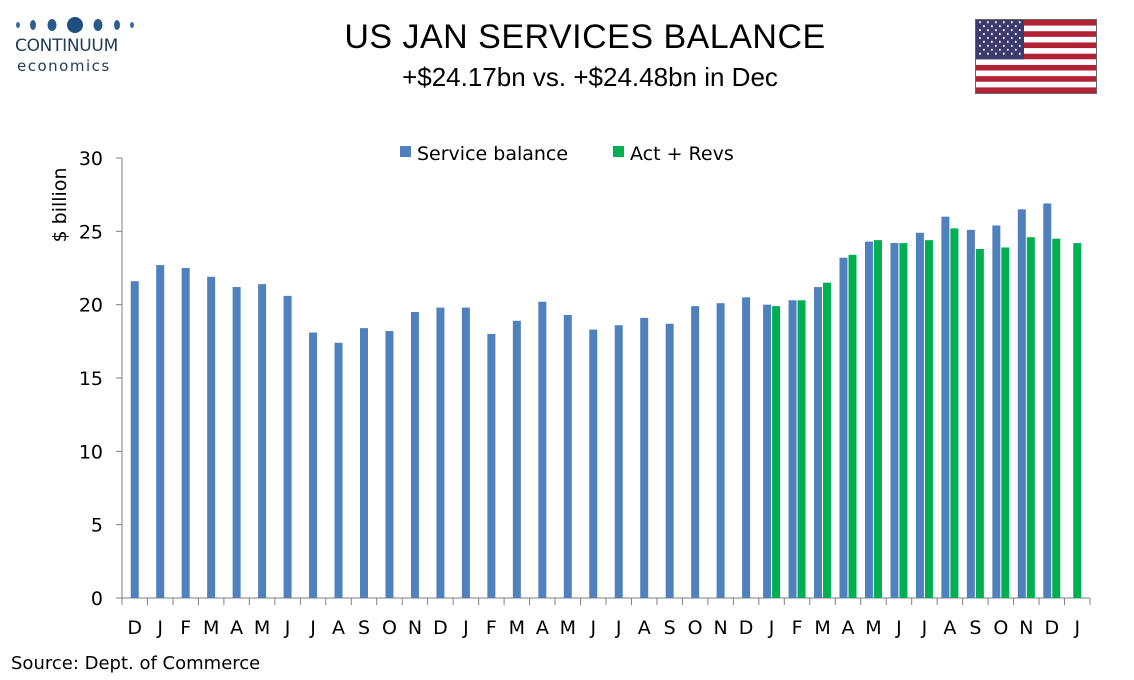 The image size is (1134, 680). Describe the element at coordinates (1000, 628) in the screenshot. I see `x-tick-label: O` at that location.